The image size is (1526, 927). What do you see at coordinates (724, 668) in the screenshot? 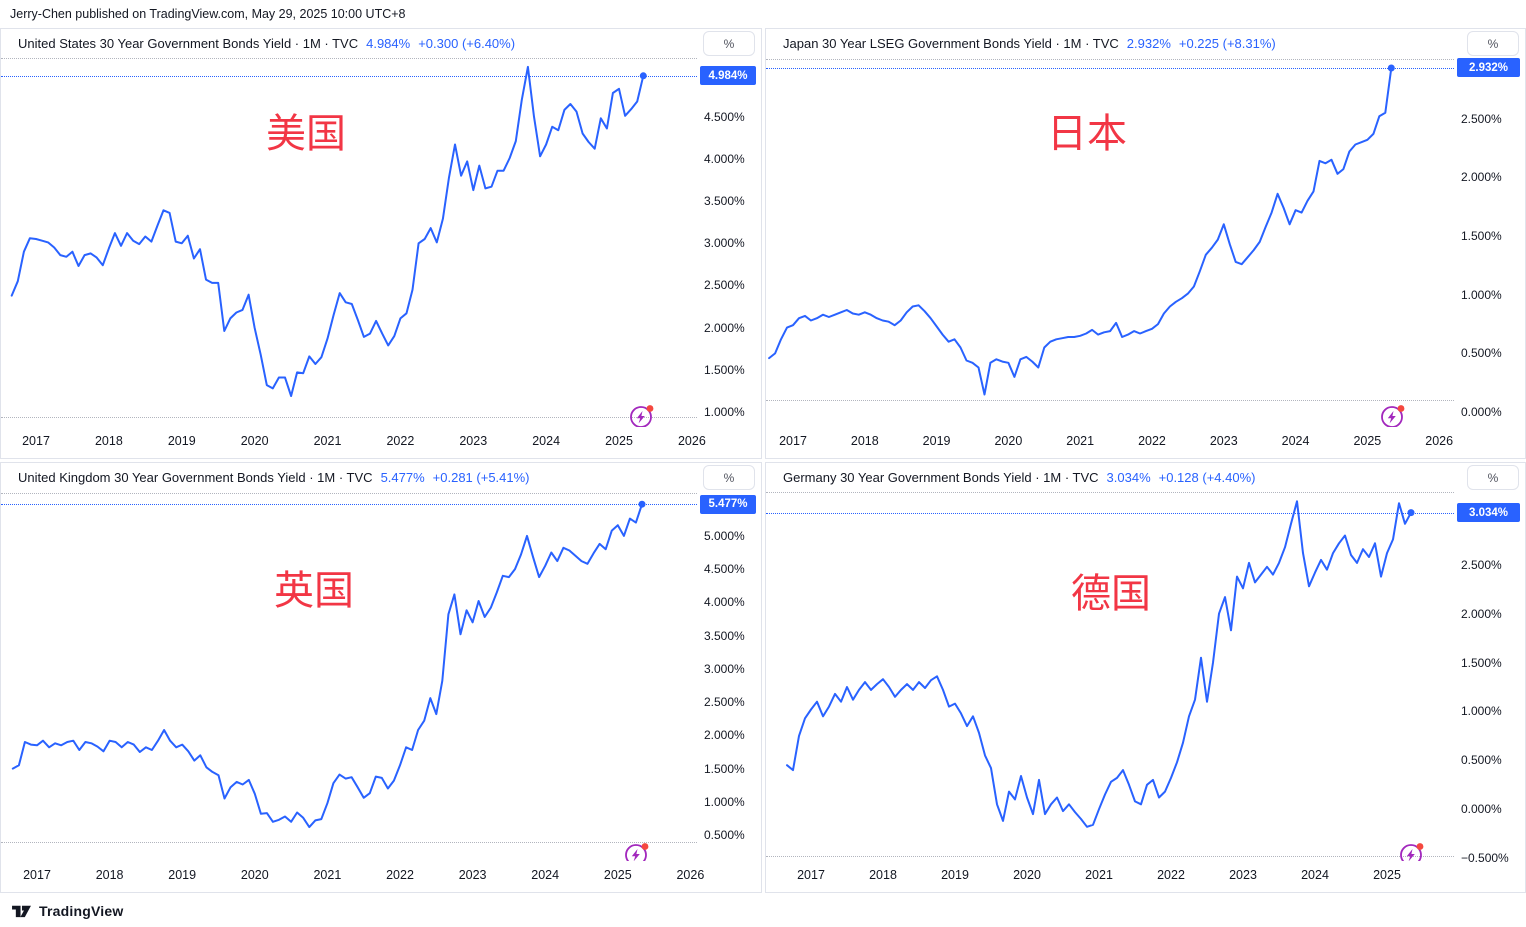
I see `price-axis-tick: 3.000%` at bounding box center [724, 668].